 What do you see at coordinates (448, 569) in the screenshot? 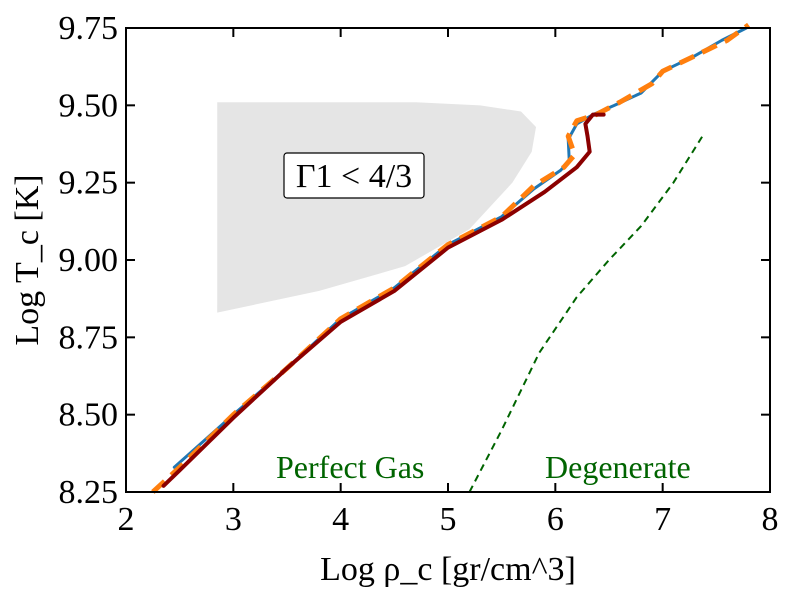
I see `x-axis-label: Log ρ_c [gr/cm^3]` at bounding box center [448, 569].